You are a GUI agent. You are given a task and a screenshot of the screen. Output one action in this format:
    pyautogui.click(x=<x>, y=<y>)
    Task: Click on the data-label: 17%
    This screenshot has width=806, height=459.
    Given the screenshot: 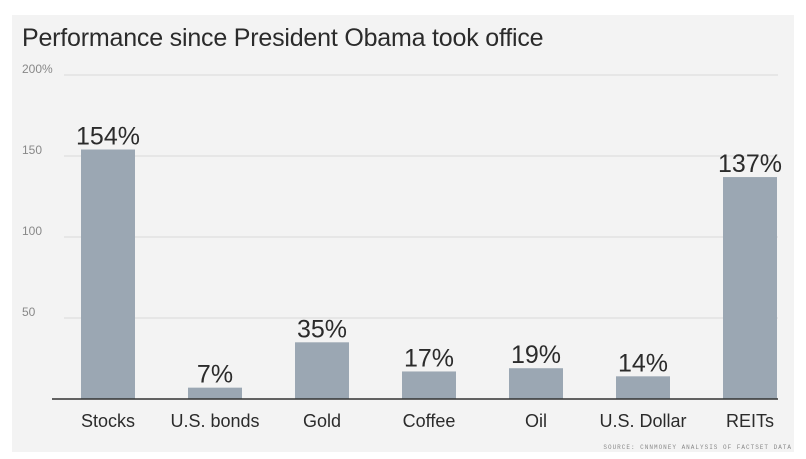 What is the action you would take?
    pyautogui.click(x=429, y=358)
    